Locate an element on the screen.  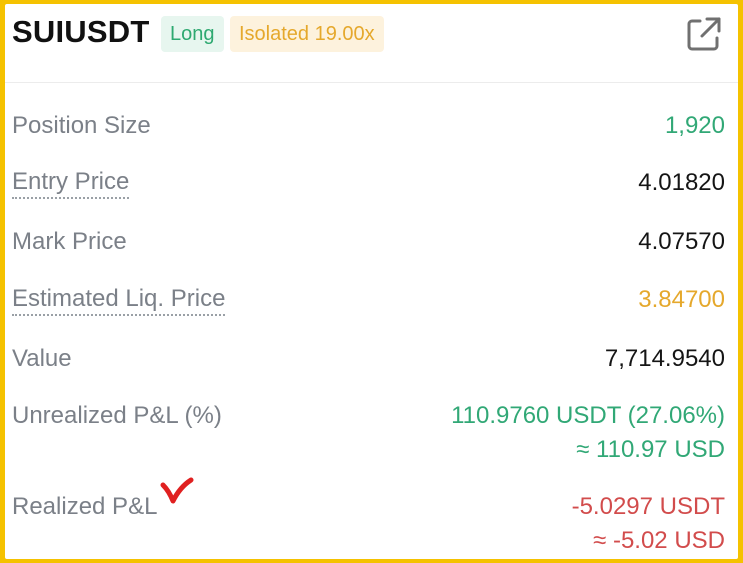
value-label: Value is located at coordinates (42, 358).